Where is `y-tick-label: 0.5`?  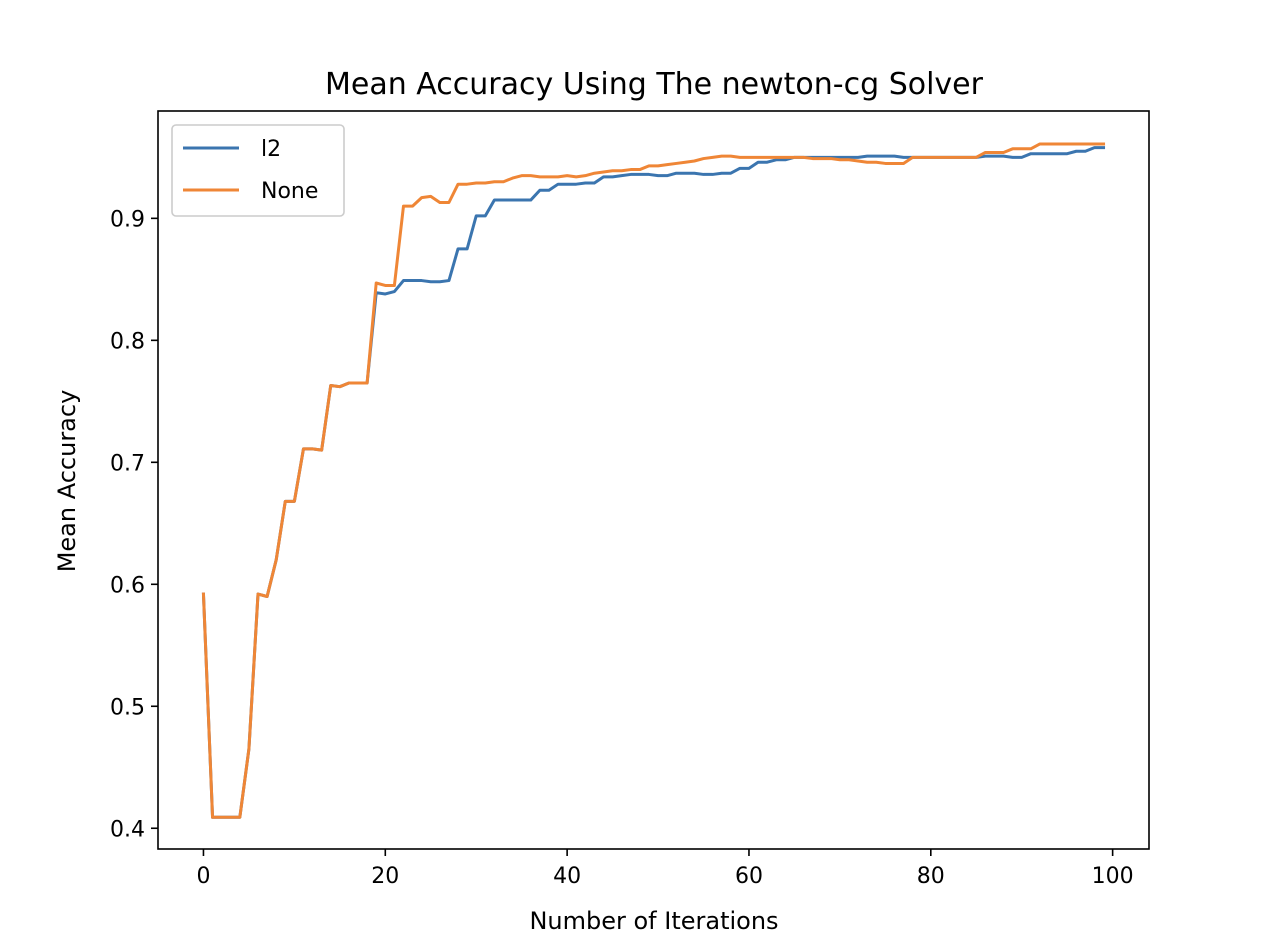
y-tick-label: 0.5 is located at coordinates (127, 707).